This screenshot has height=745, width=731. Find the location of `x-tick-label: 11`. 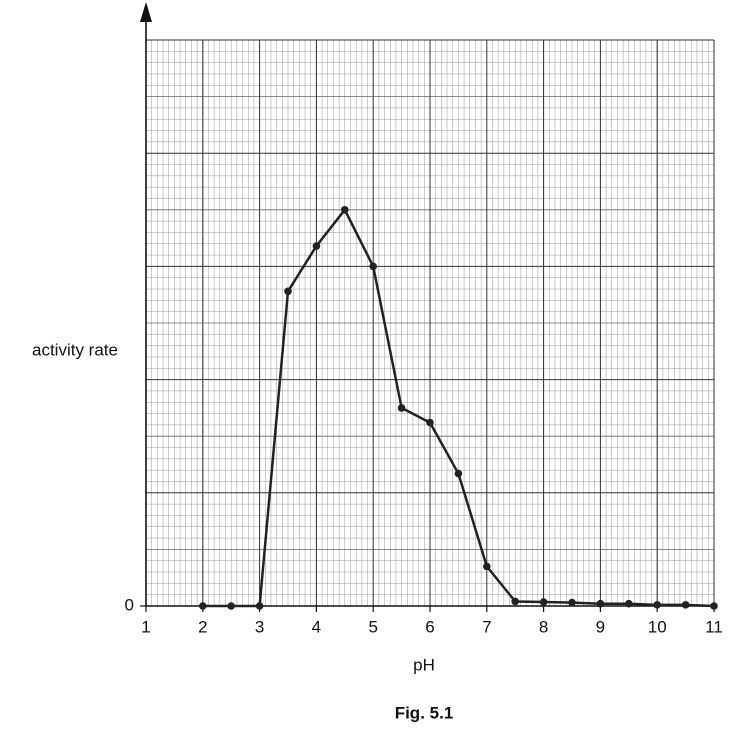

x-tick-label: 11 is located at coordinates (714, 626).